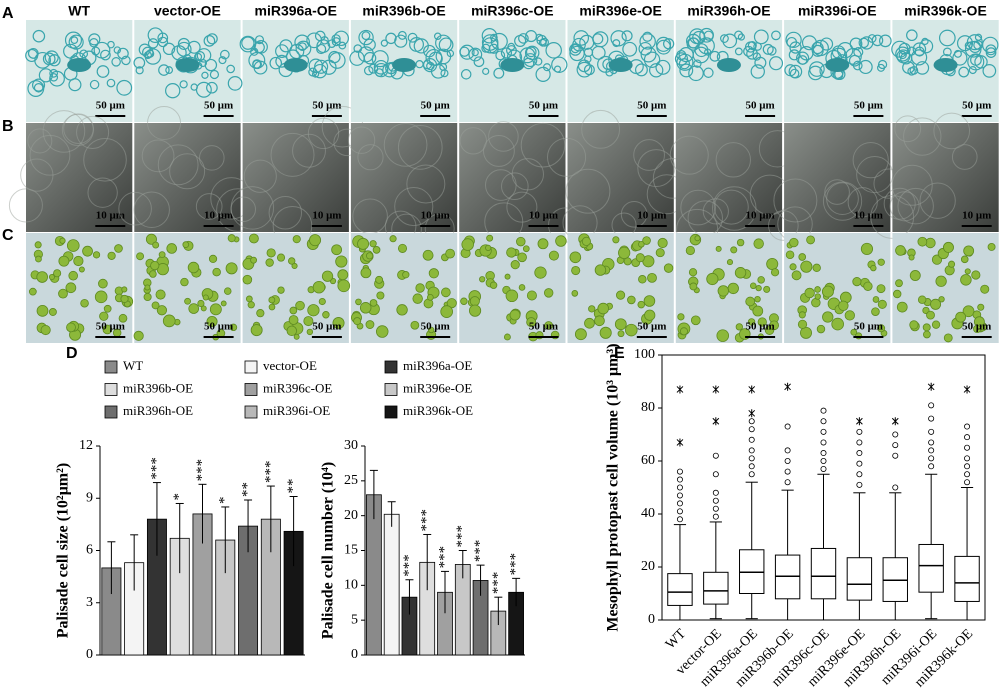  Describe the element at coordinates (63, 551) in the screenshot. I see `y-axis-label: Palisade cell size (10²μm²)` at that location.